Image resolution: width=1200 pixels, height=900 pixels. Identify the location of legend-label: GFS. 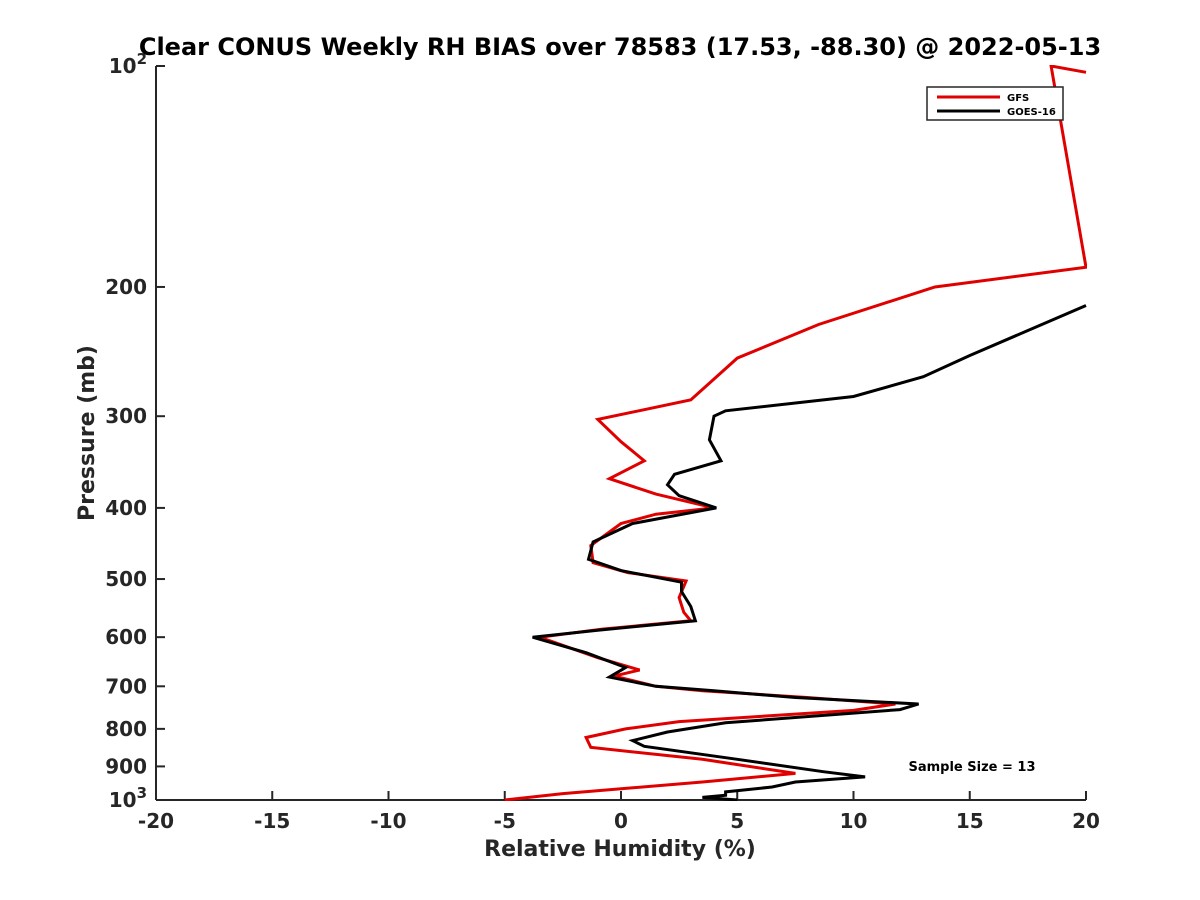
(1018, 98).